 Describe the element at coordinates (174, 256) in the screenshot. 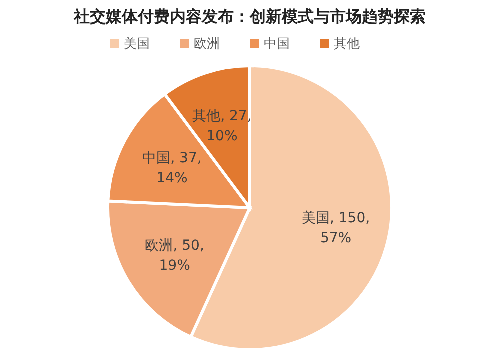

I see `data-label: 欧洲, 50, 19%` at that location.